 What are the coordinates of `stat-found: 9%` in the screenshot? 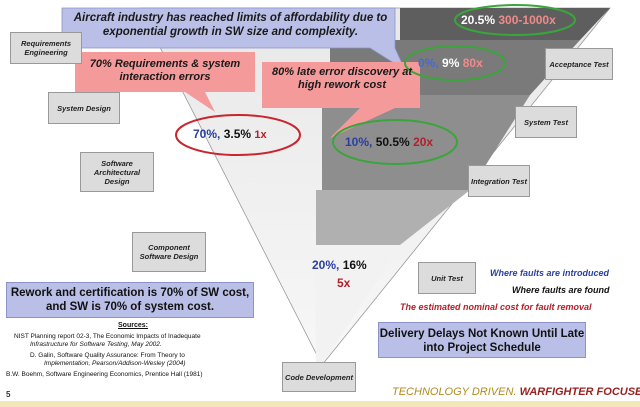 It's located at (451, 63).